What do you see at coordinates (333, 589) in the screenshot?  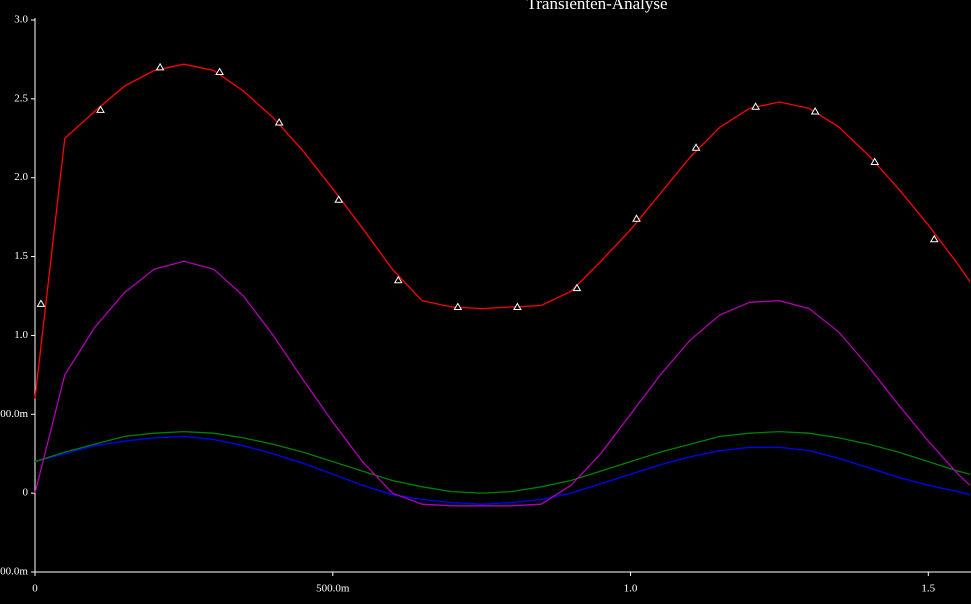 I see `x-tick-label: 500.0m` at bounding box center [333, 589].